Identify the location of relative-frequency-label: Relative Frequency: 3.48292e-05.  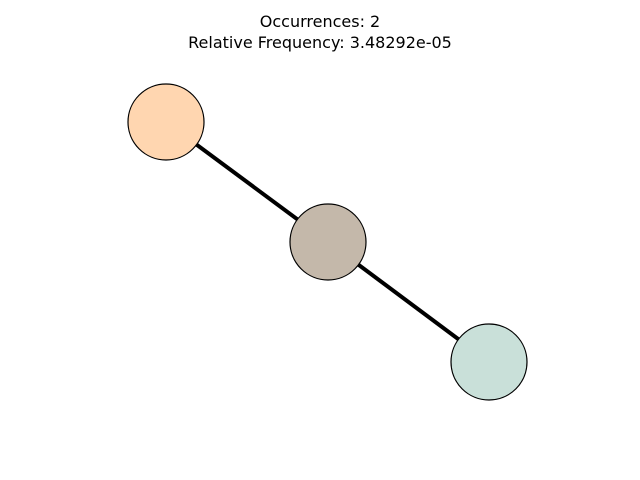
(320, 42).